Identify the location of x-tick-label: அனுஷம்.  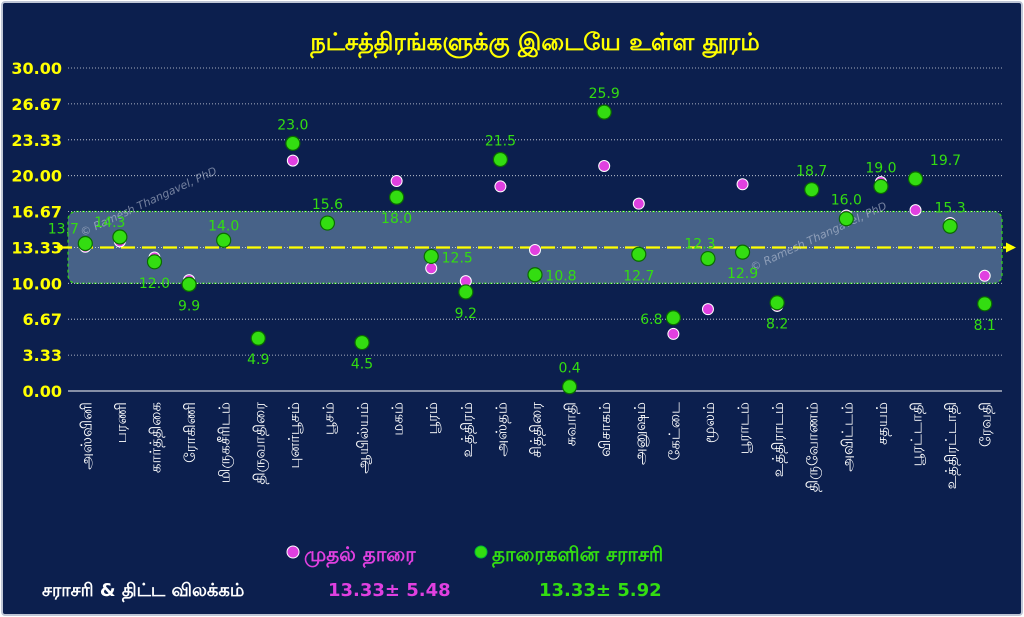
(640, 433).